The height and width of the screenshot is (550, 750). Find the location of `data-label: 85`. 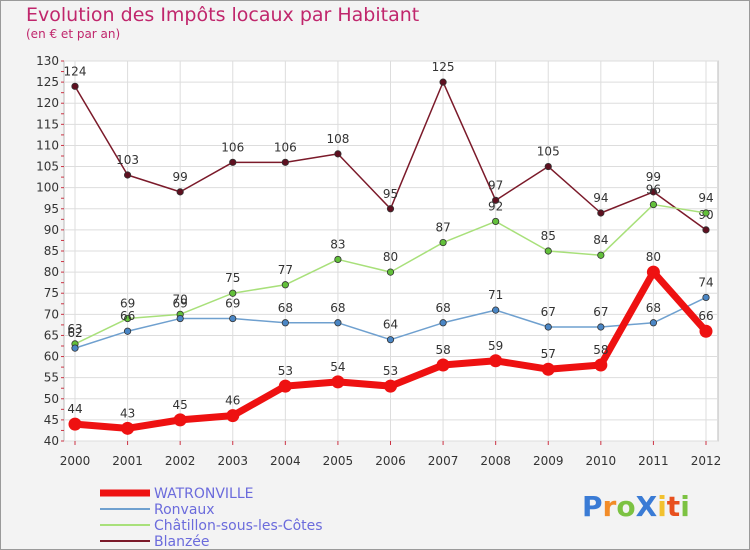

data-label: 85 is located at coordinates (548, 236).